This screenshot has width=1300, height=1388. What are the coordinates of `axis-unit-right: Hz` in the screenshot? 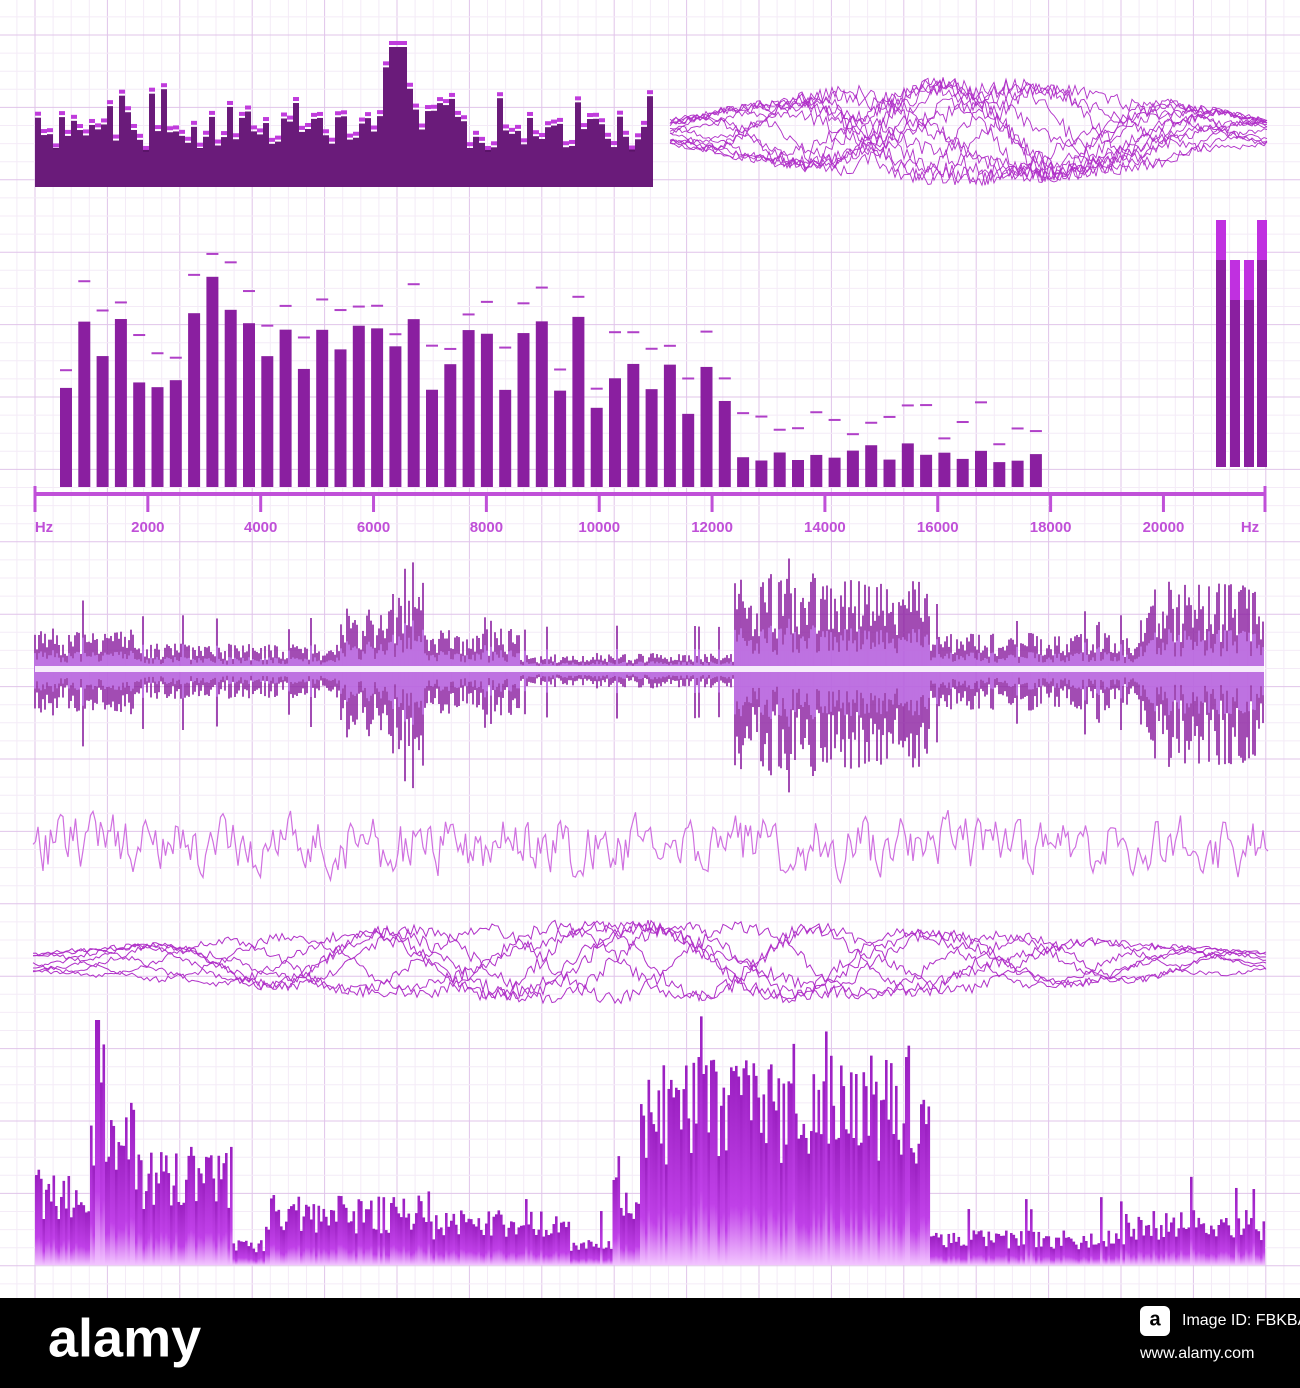 It's located at (1250, 527).